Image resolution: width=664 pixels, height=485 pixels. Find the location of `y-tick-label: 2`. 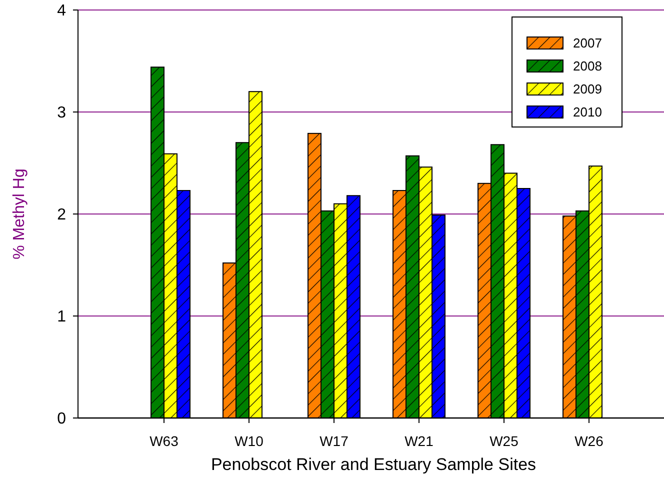

y-tick-label: 2 is located at coordinates (61, 215).